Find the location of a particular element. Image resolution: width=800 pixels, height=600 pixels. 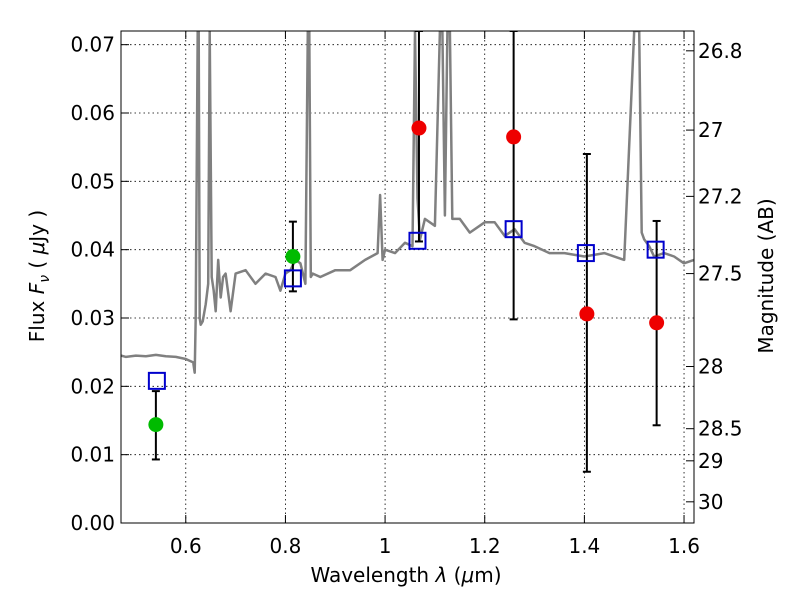

x-tick-label: 0.6 is located at coordinates (186, 546).